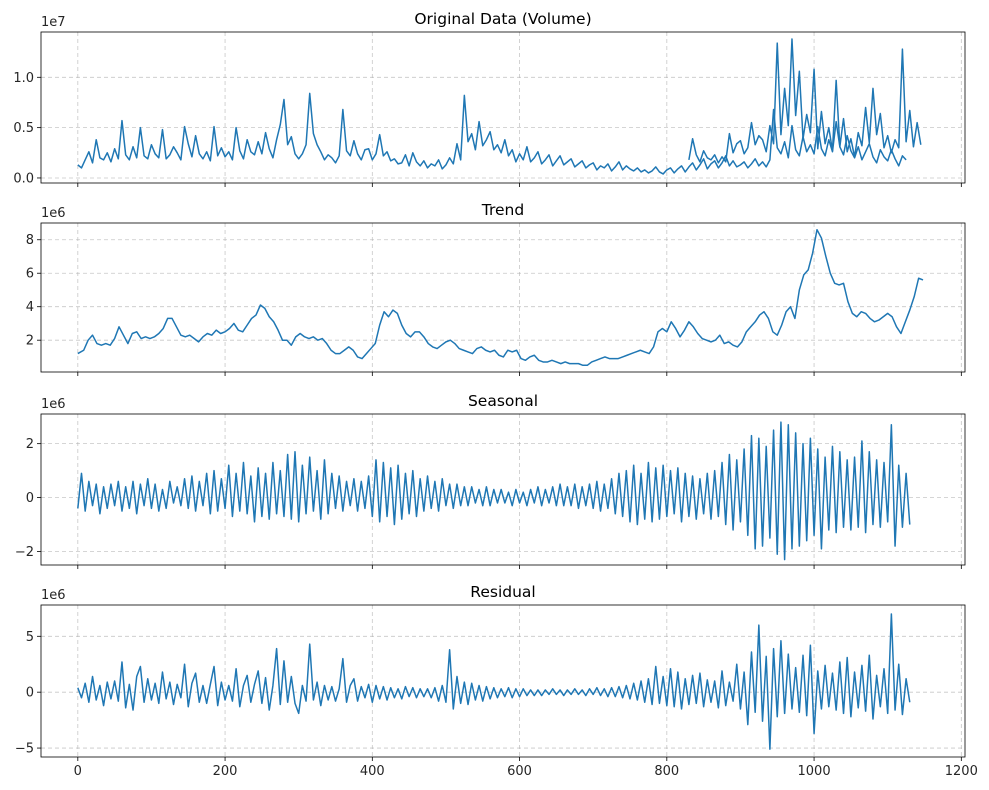  What do you see at coordinates (30, 307) in the screenshot?
I see `trend-ytick-label-1: 4` at bounding box center [30, 307].